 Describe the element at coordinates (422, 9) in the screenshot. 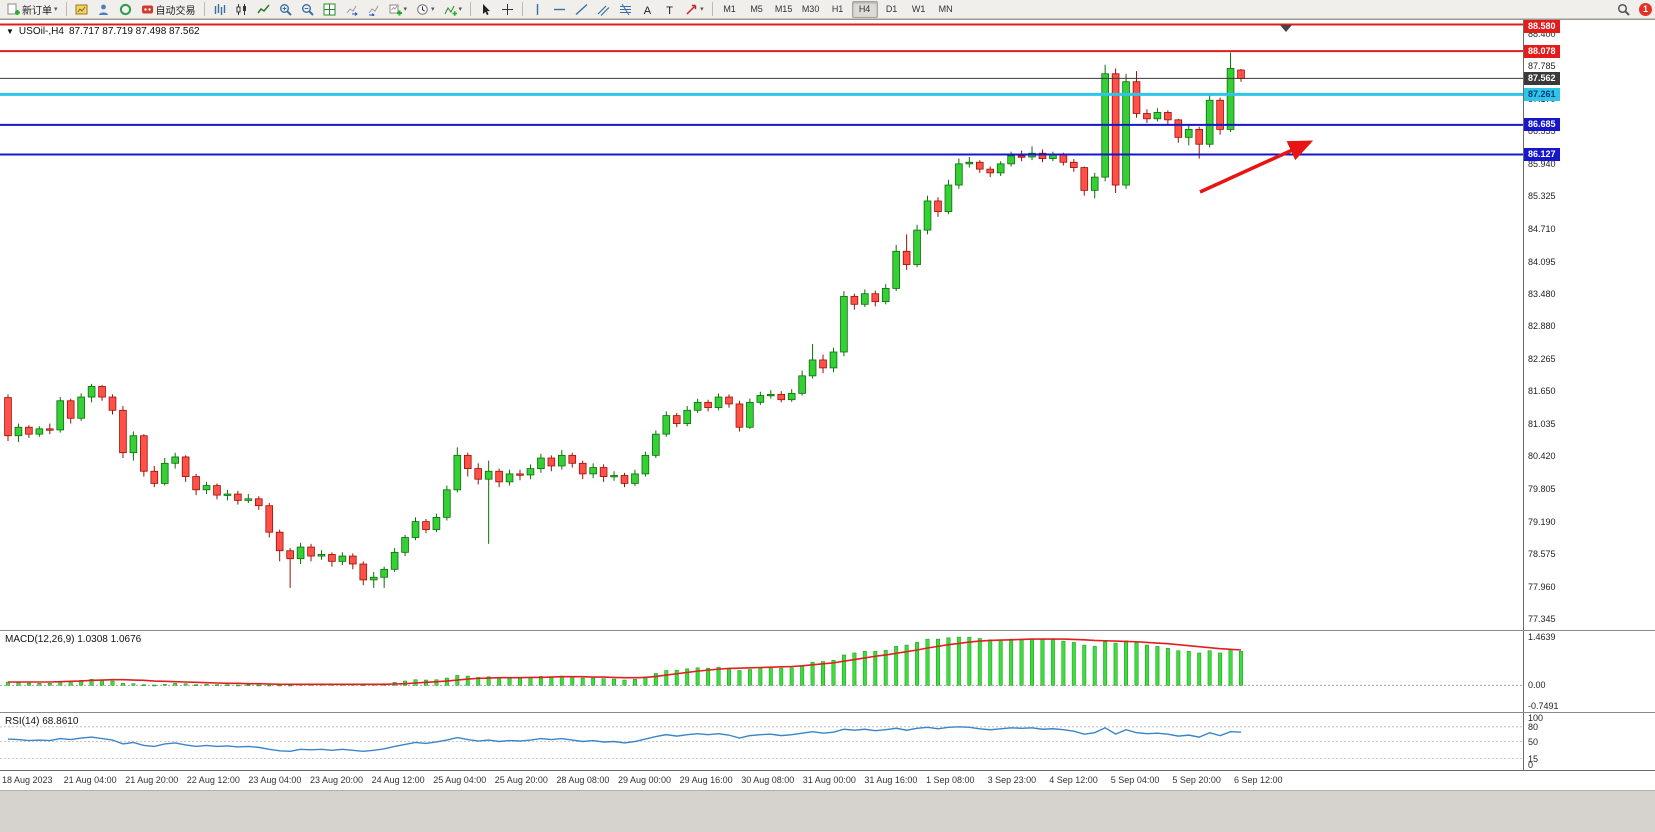

I see `clock-icon` at that location.